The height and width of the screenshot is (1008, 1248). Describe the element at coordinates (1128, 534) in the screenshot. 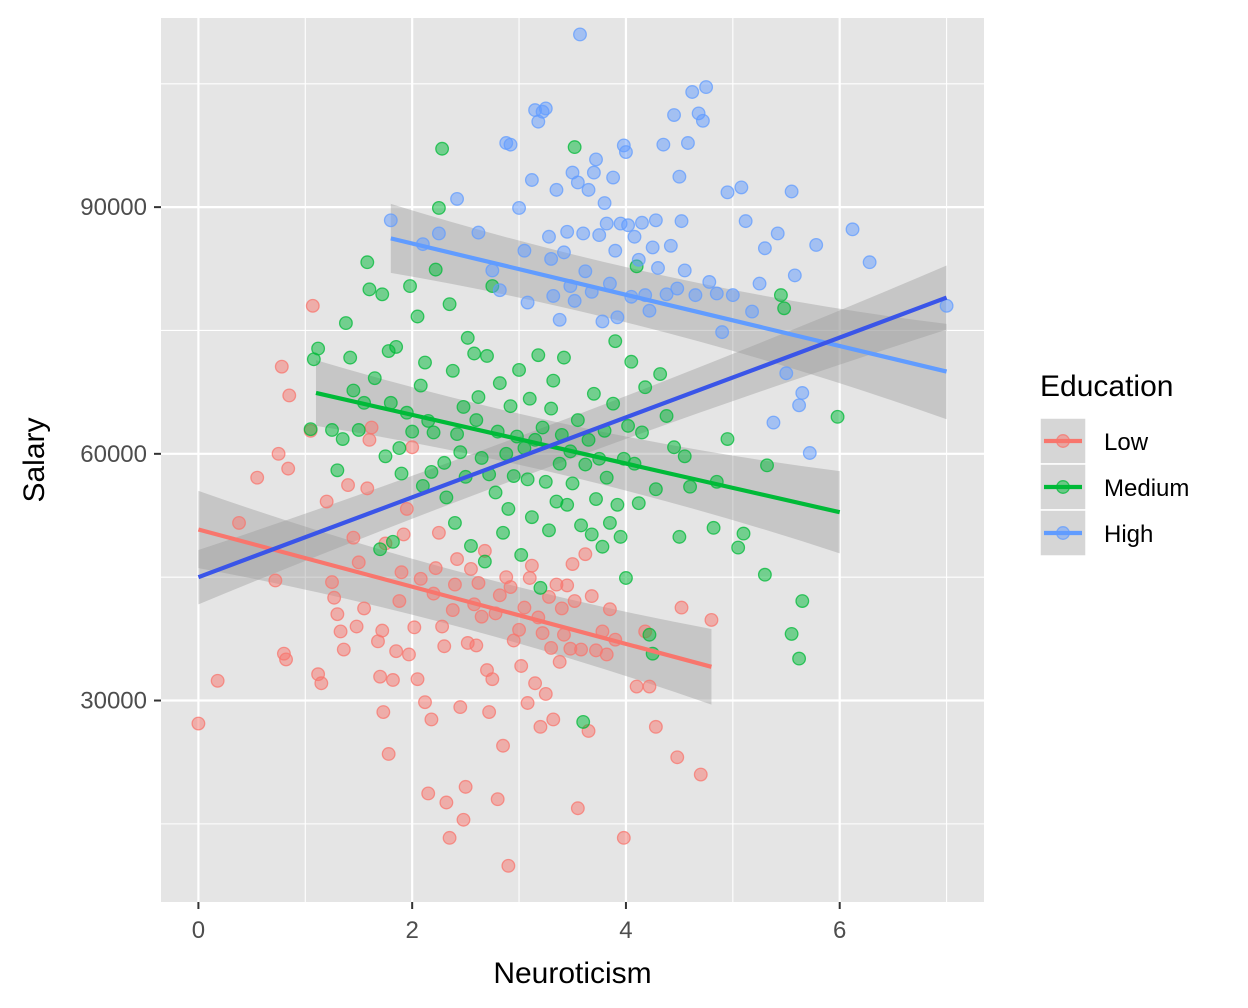

I see `legend-label-high: High` at that location.